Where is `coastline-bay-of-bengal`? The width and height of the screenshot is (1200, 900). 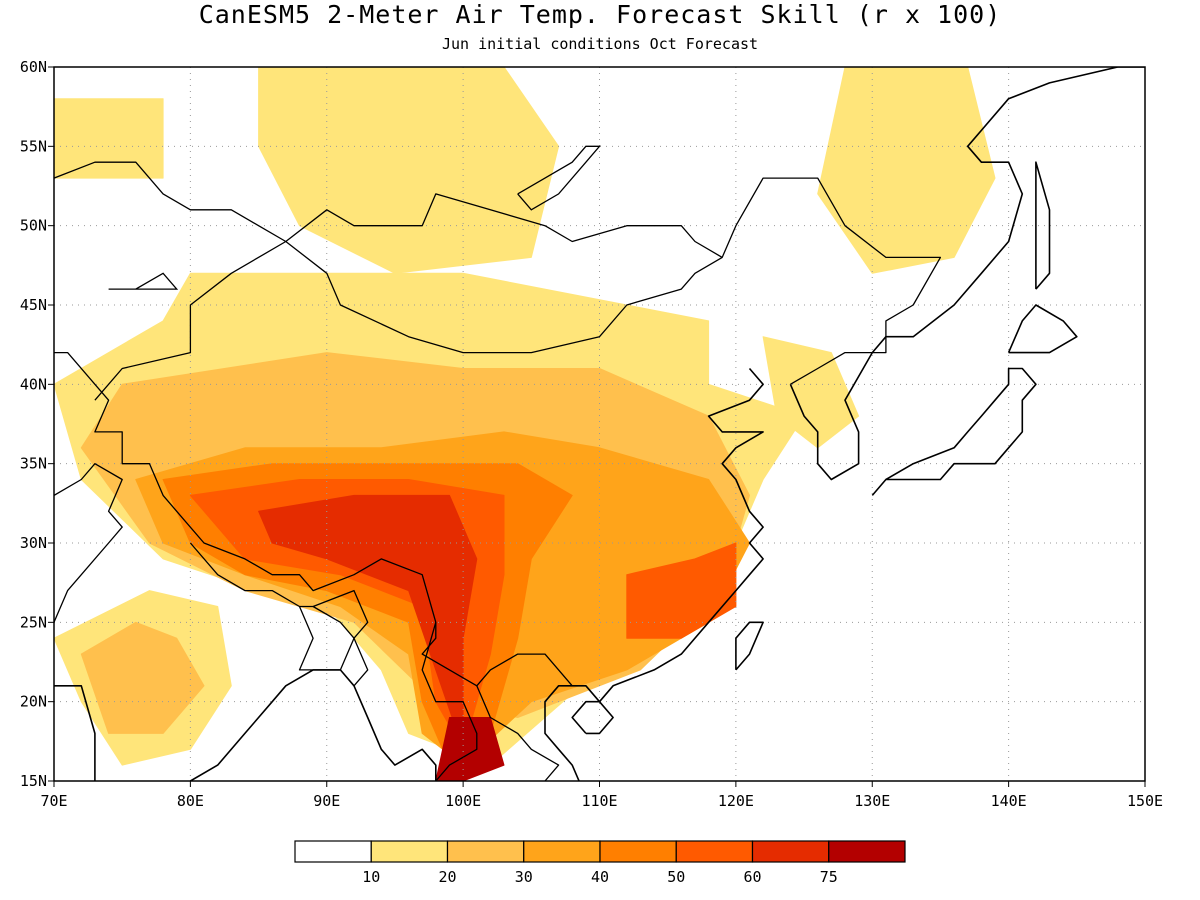 coastline-bay-of-bengal is located at coordinates (313, 725).